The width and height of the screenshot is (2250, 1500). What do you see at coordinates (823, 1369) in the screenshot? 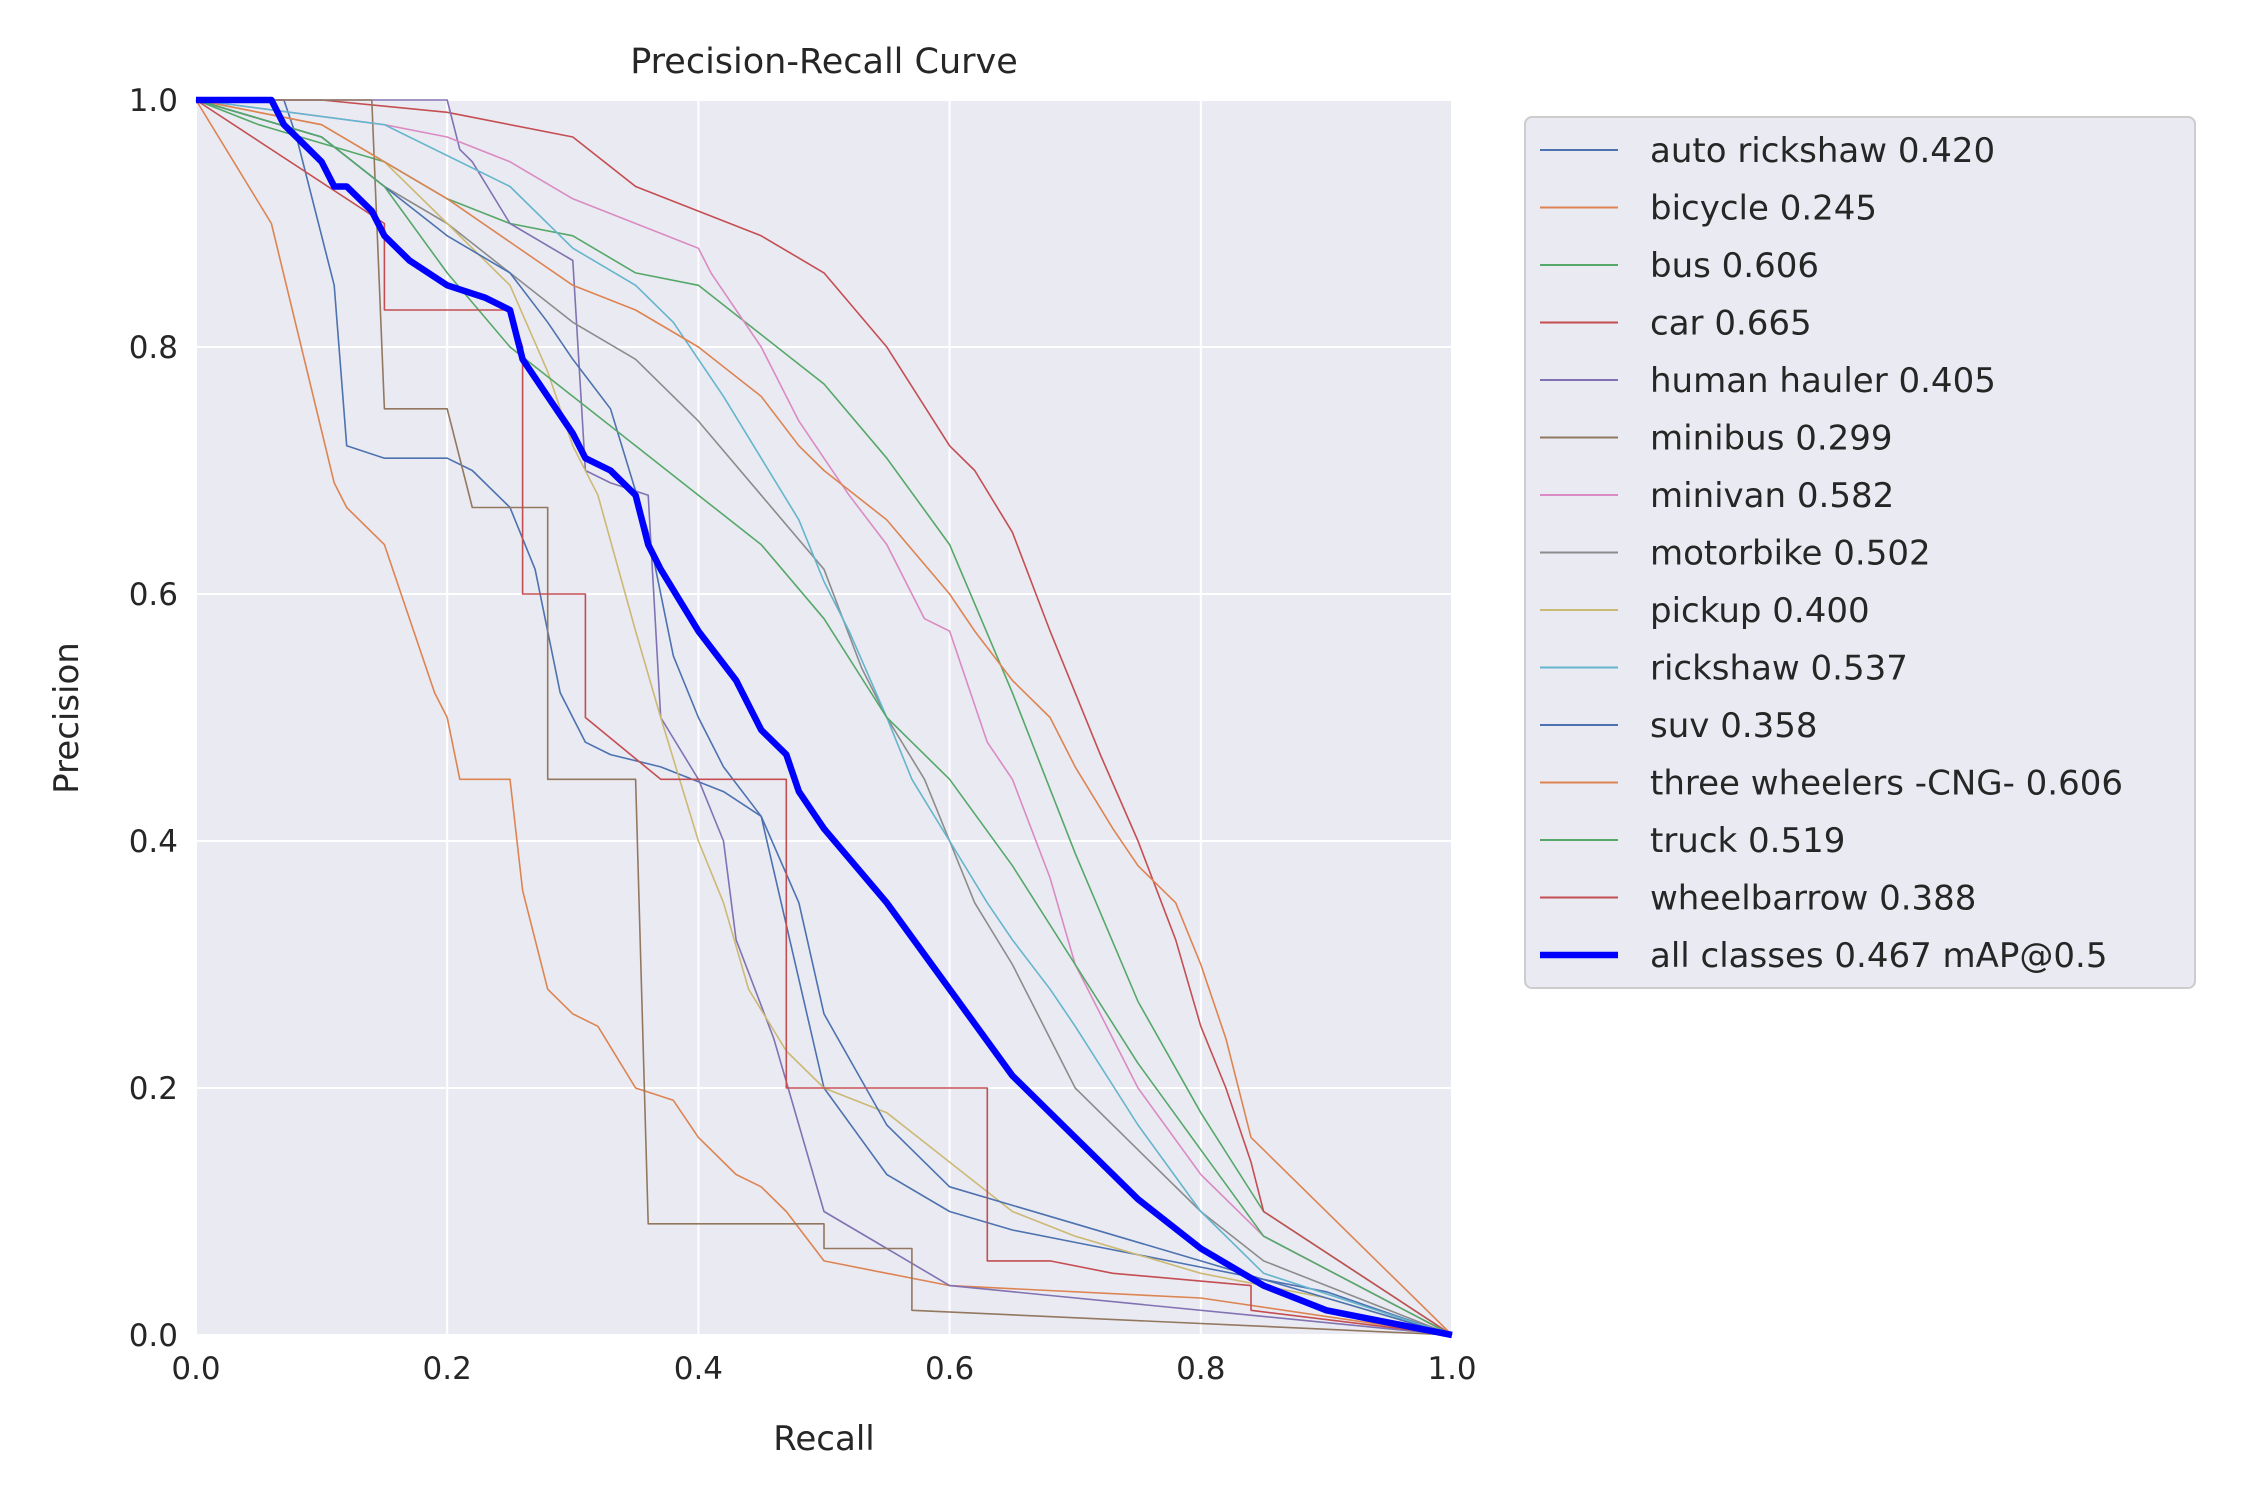
I see `x-tick-labels: 0.0 0.2 0.4 0.6 0.8 1.0` at bounding box center [823, 1369].